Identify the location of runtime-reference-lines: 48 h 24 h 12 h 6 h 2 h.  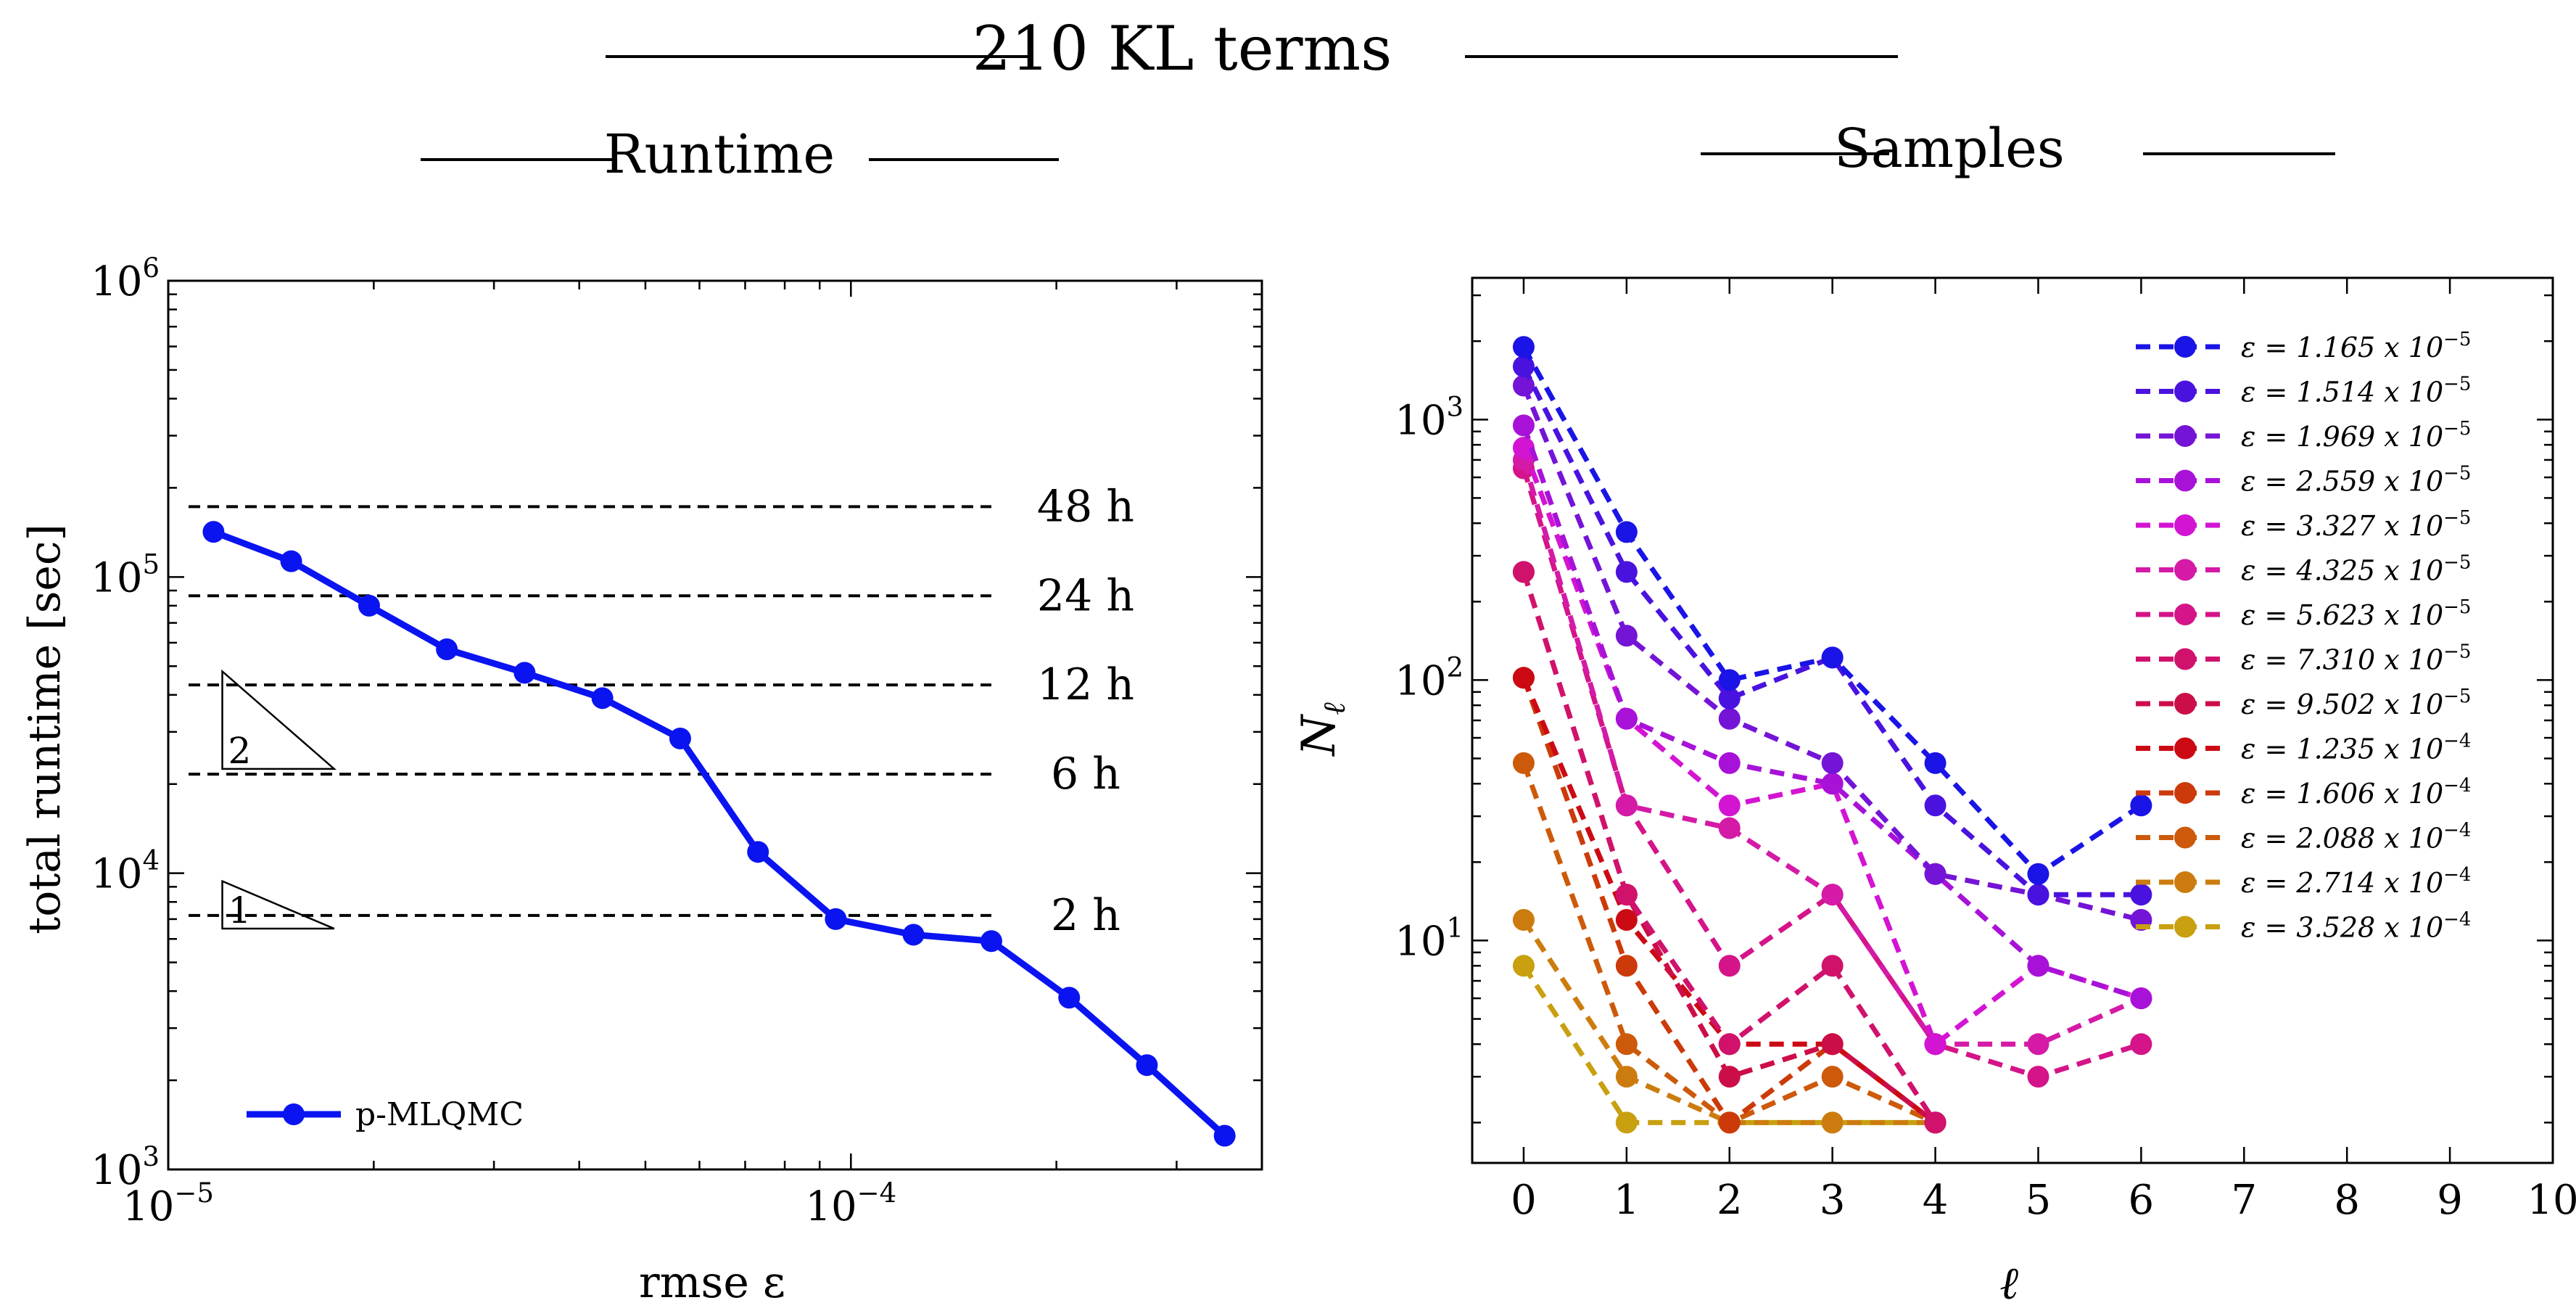
(661, 711).